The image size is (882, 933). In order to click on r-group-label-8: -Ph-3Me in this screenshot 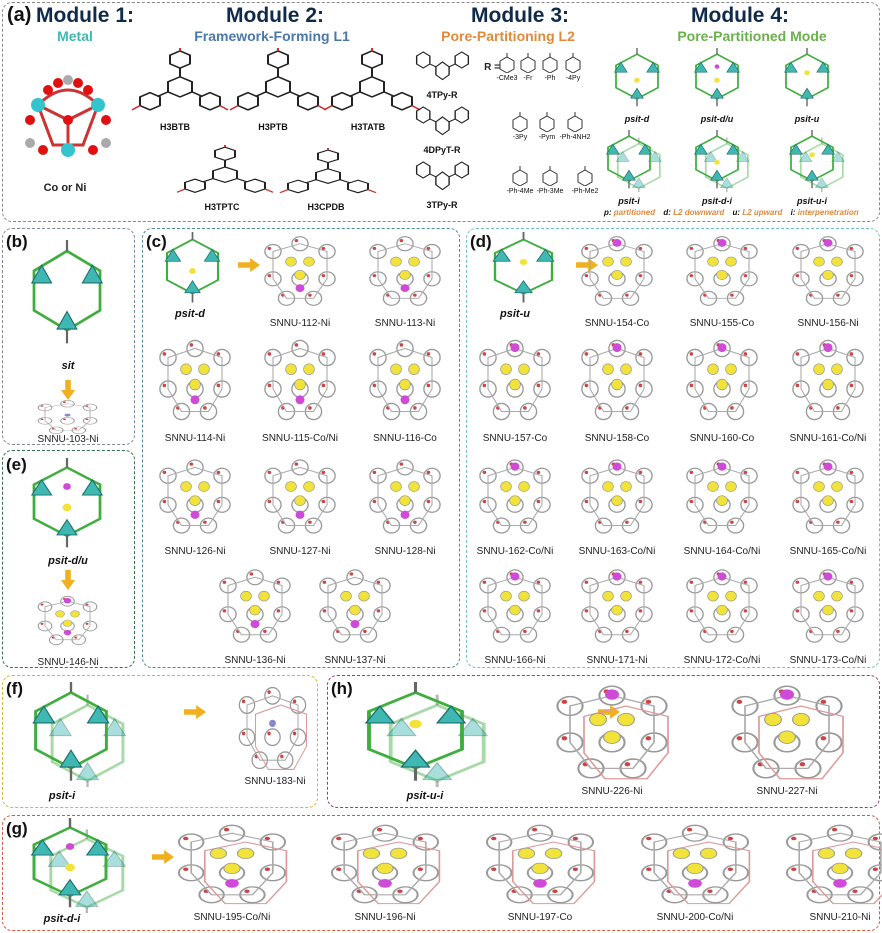, I will do `click(550, 191)`.